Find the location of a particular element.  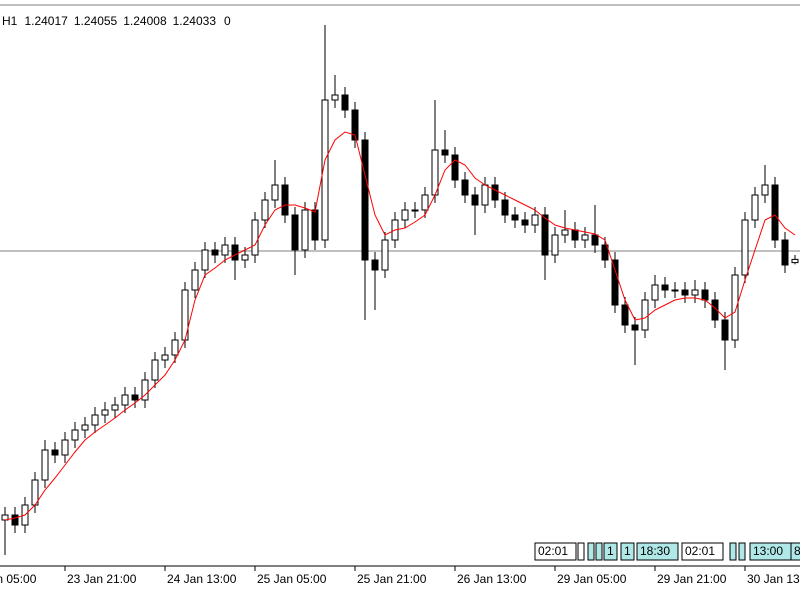

volume-value: 0 is located at coordinates (227, 21).